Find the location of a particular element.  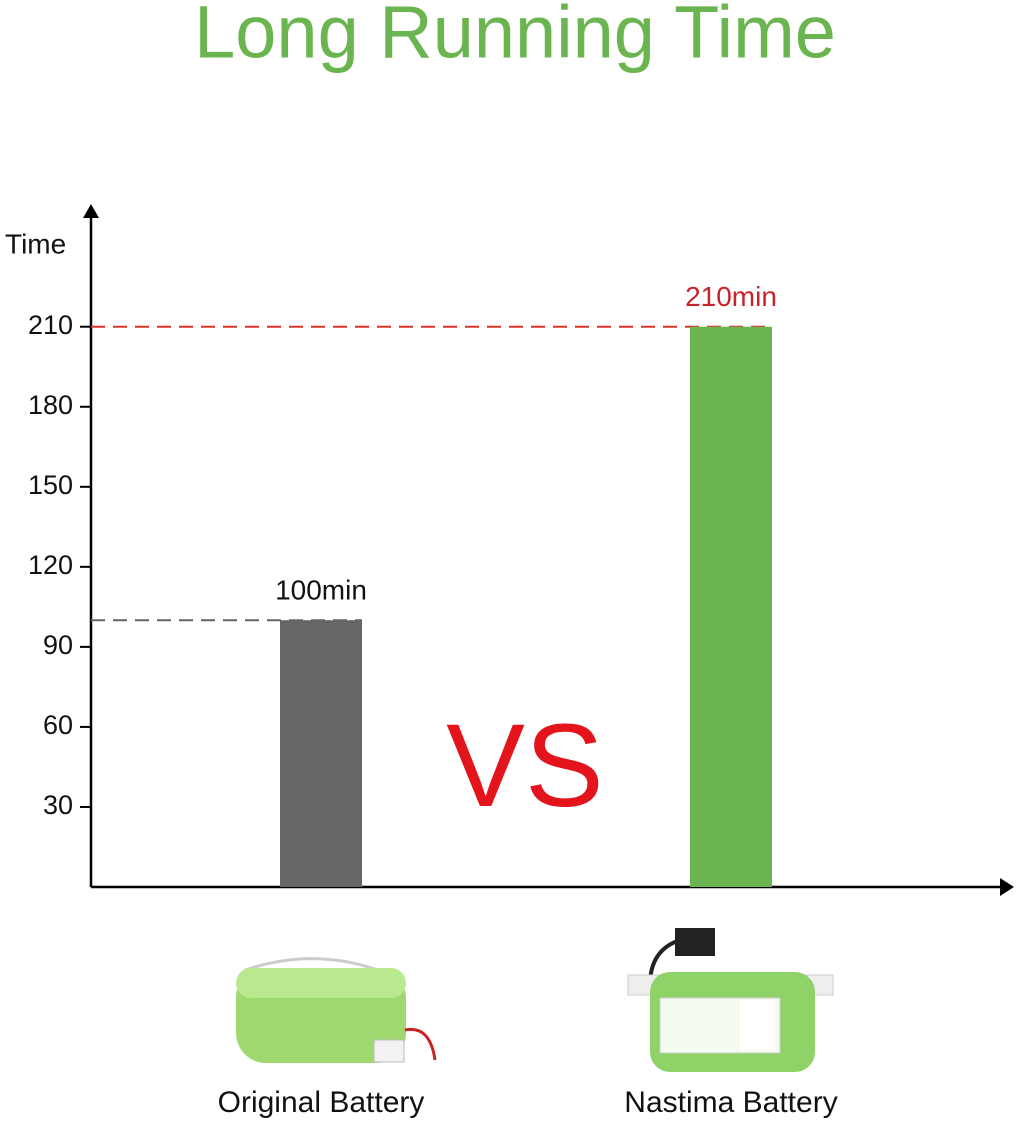

y-tick-label: 90 is located at coordinates (58, 645).